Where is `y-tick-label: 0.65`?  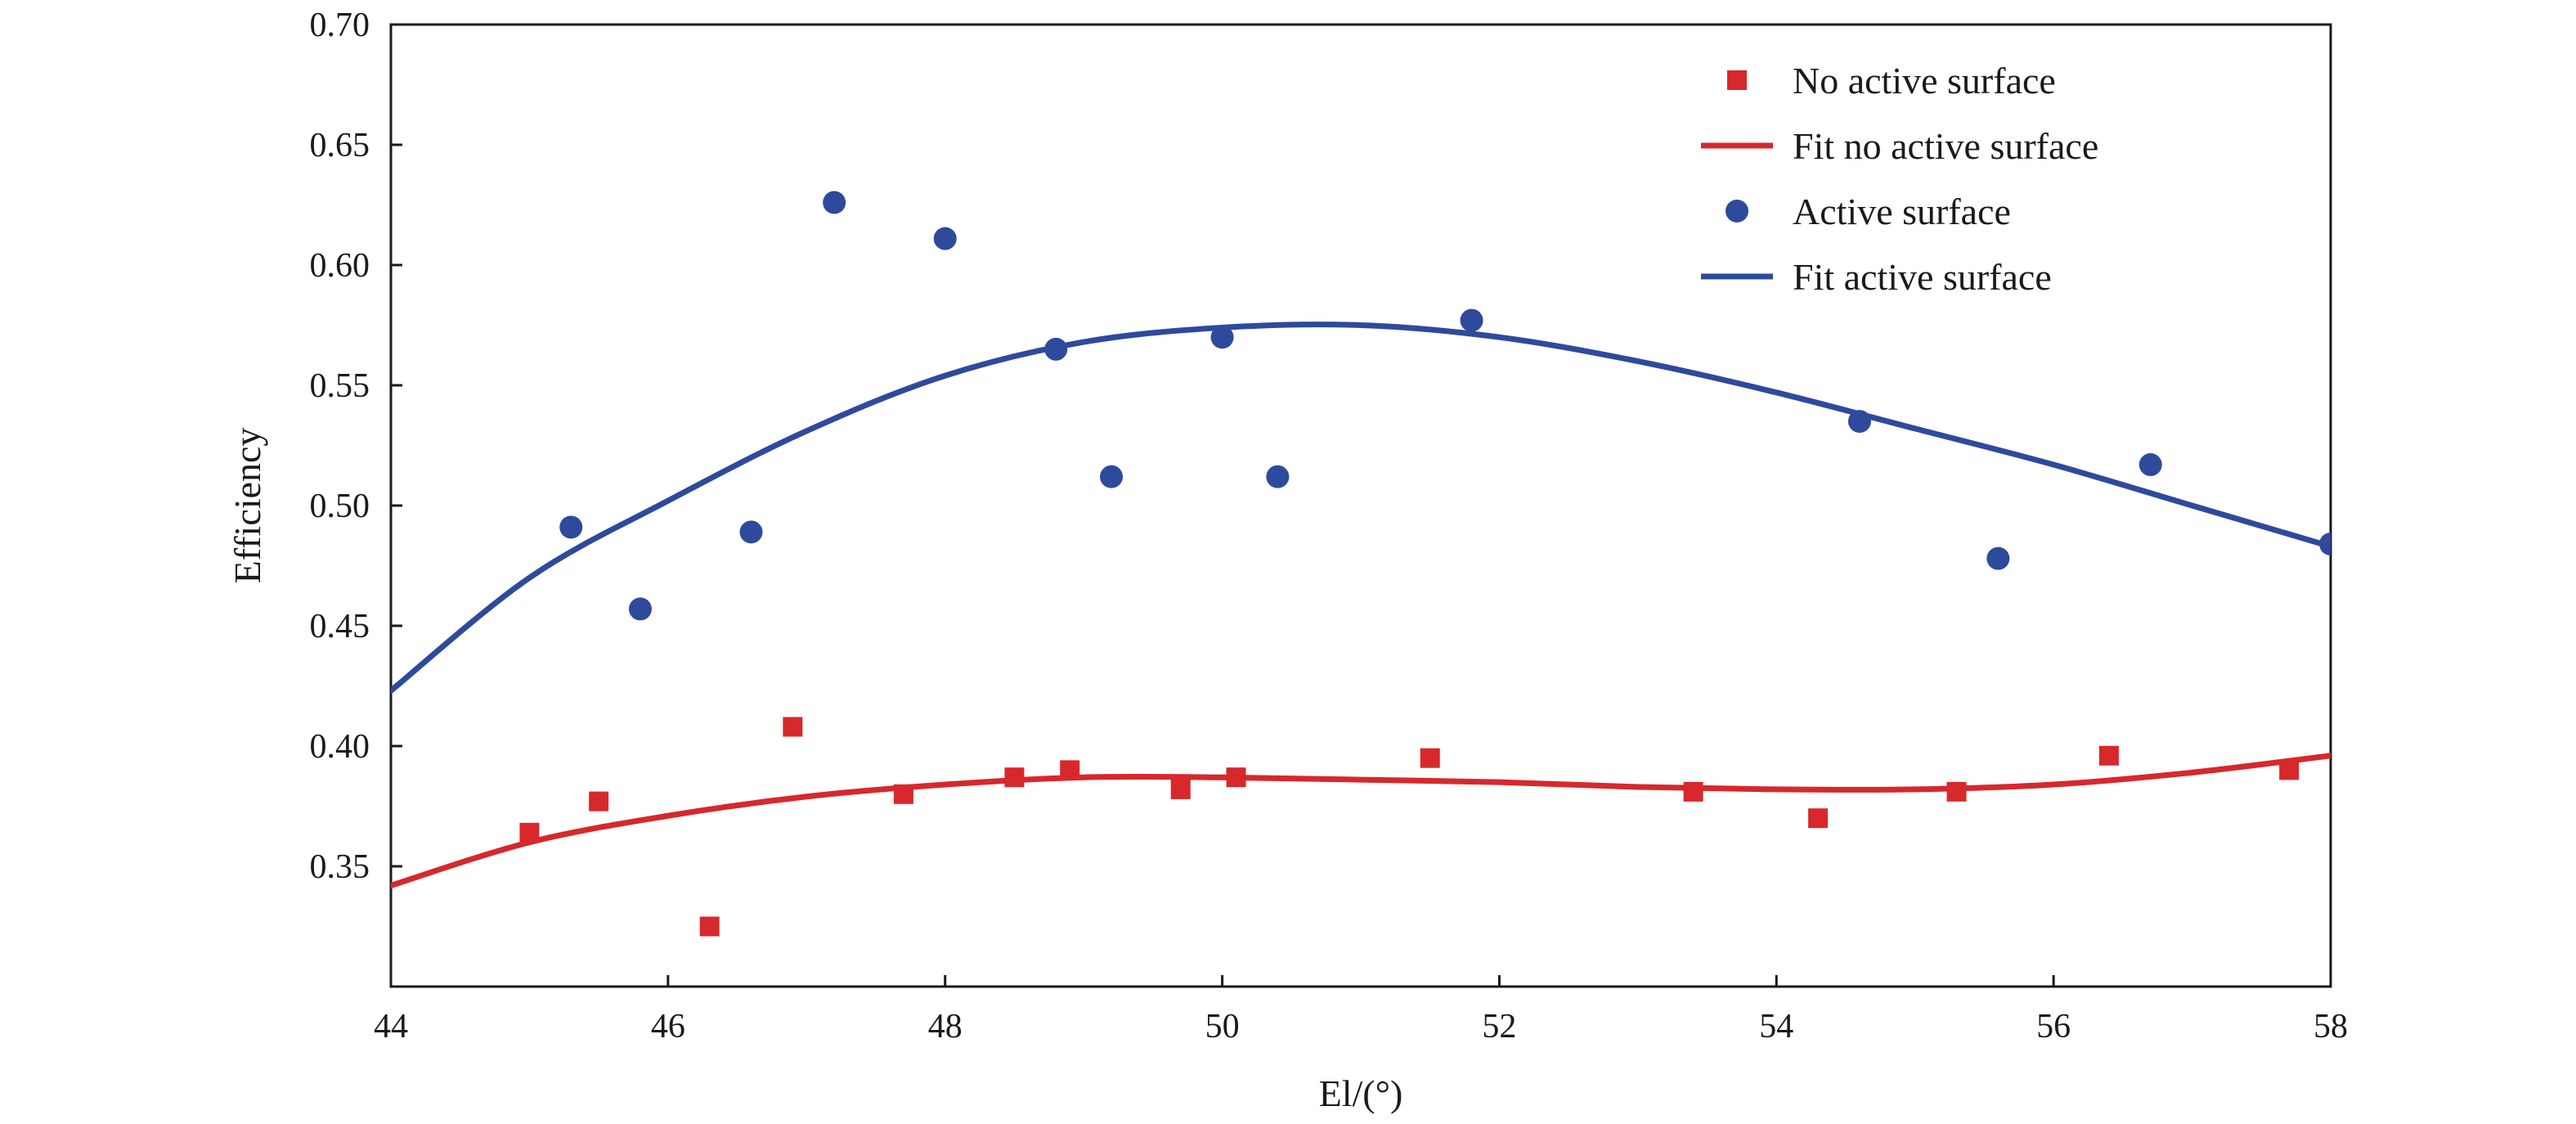
y-tick-label: 0.65 is located at coordinates (340, 145).